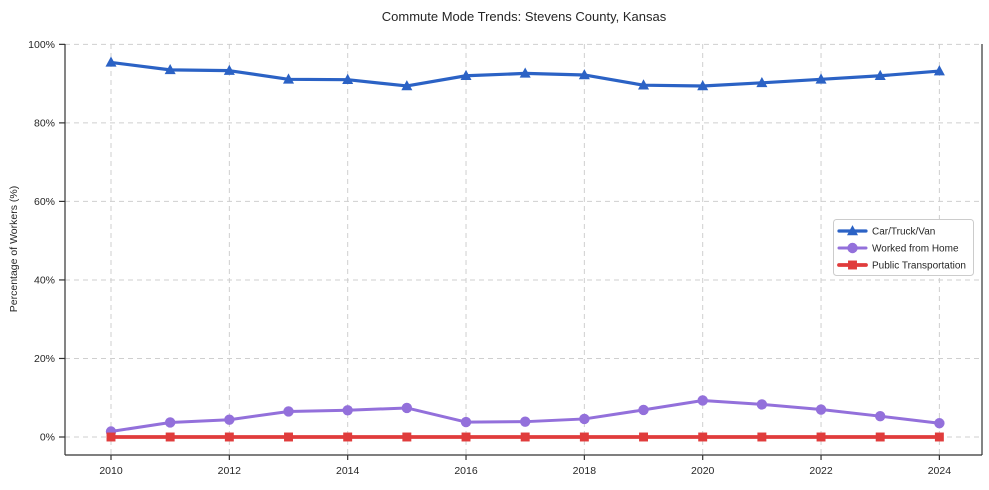 Image resolution: width=989 pixels, height=490 pixels. I want to click on y-axis-label: Percentage of Workers (%), so click(14, 249).